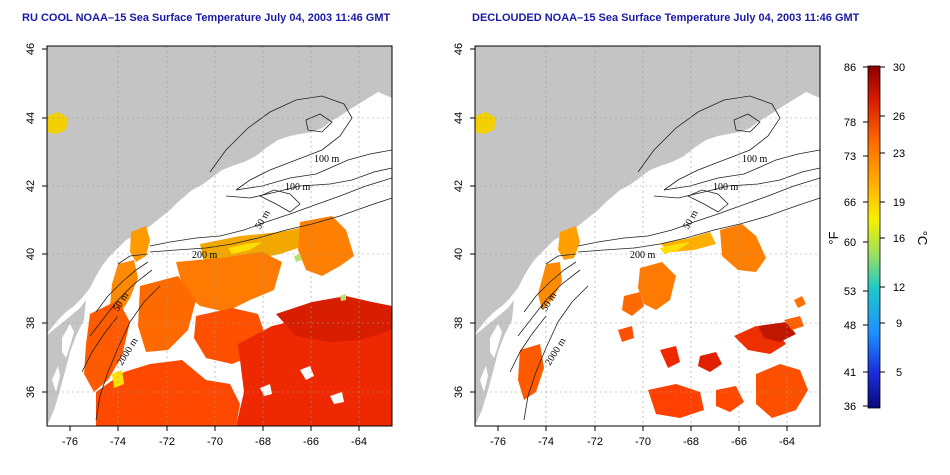 The width and height of the screenshot is (950, 475). I want to click on left-lat-tick-4: 42, so click(31, 186).